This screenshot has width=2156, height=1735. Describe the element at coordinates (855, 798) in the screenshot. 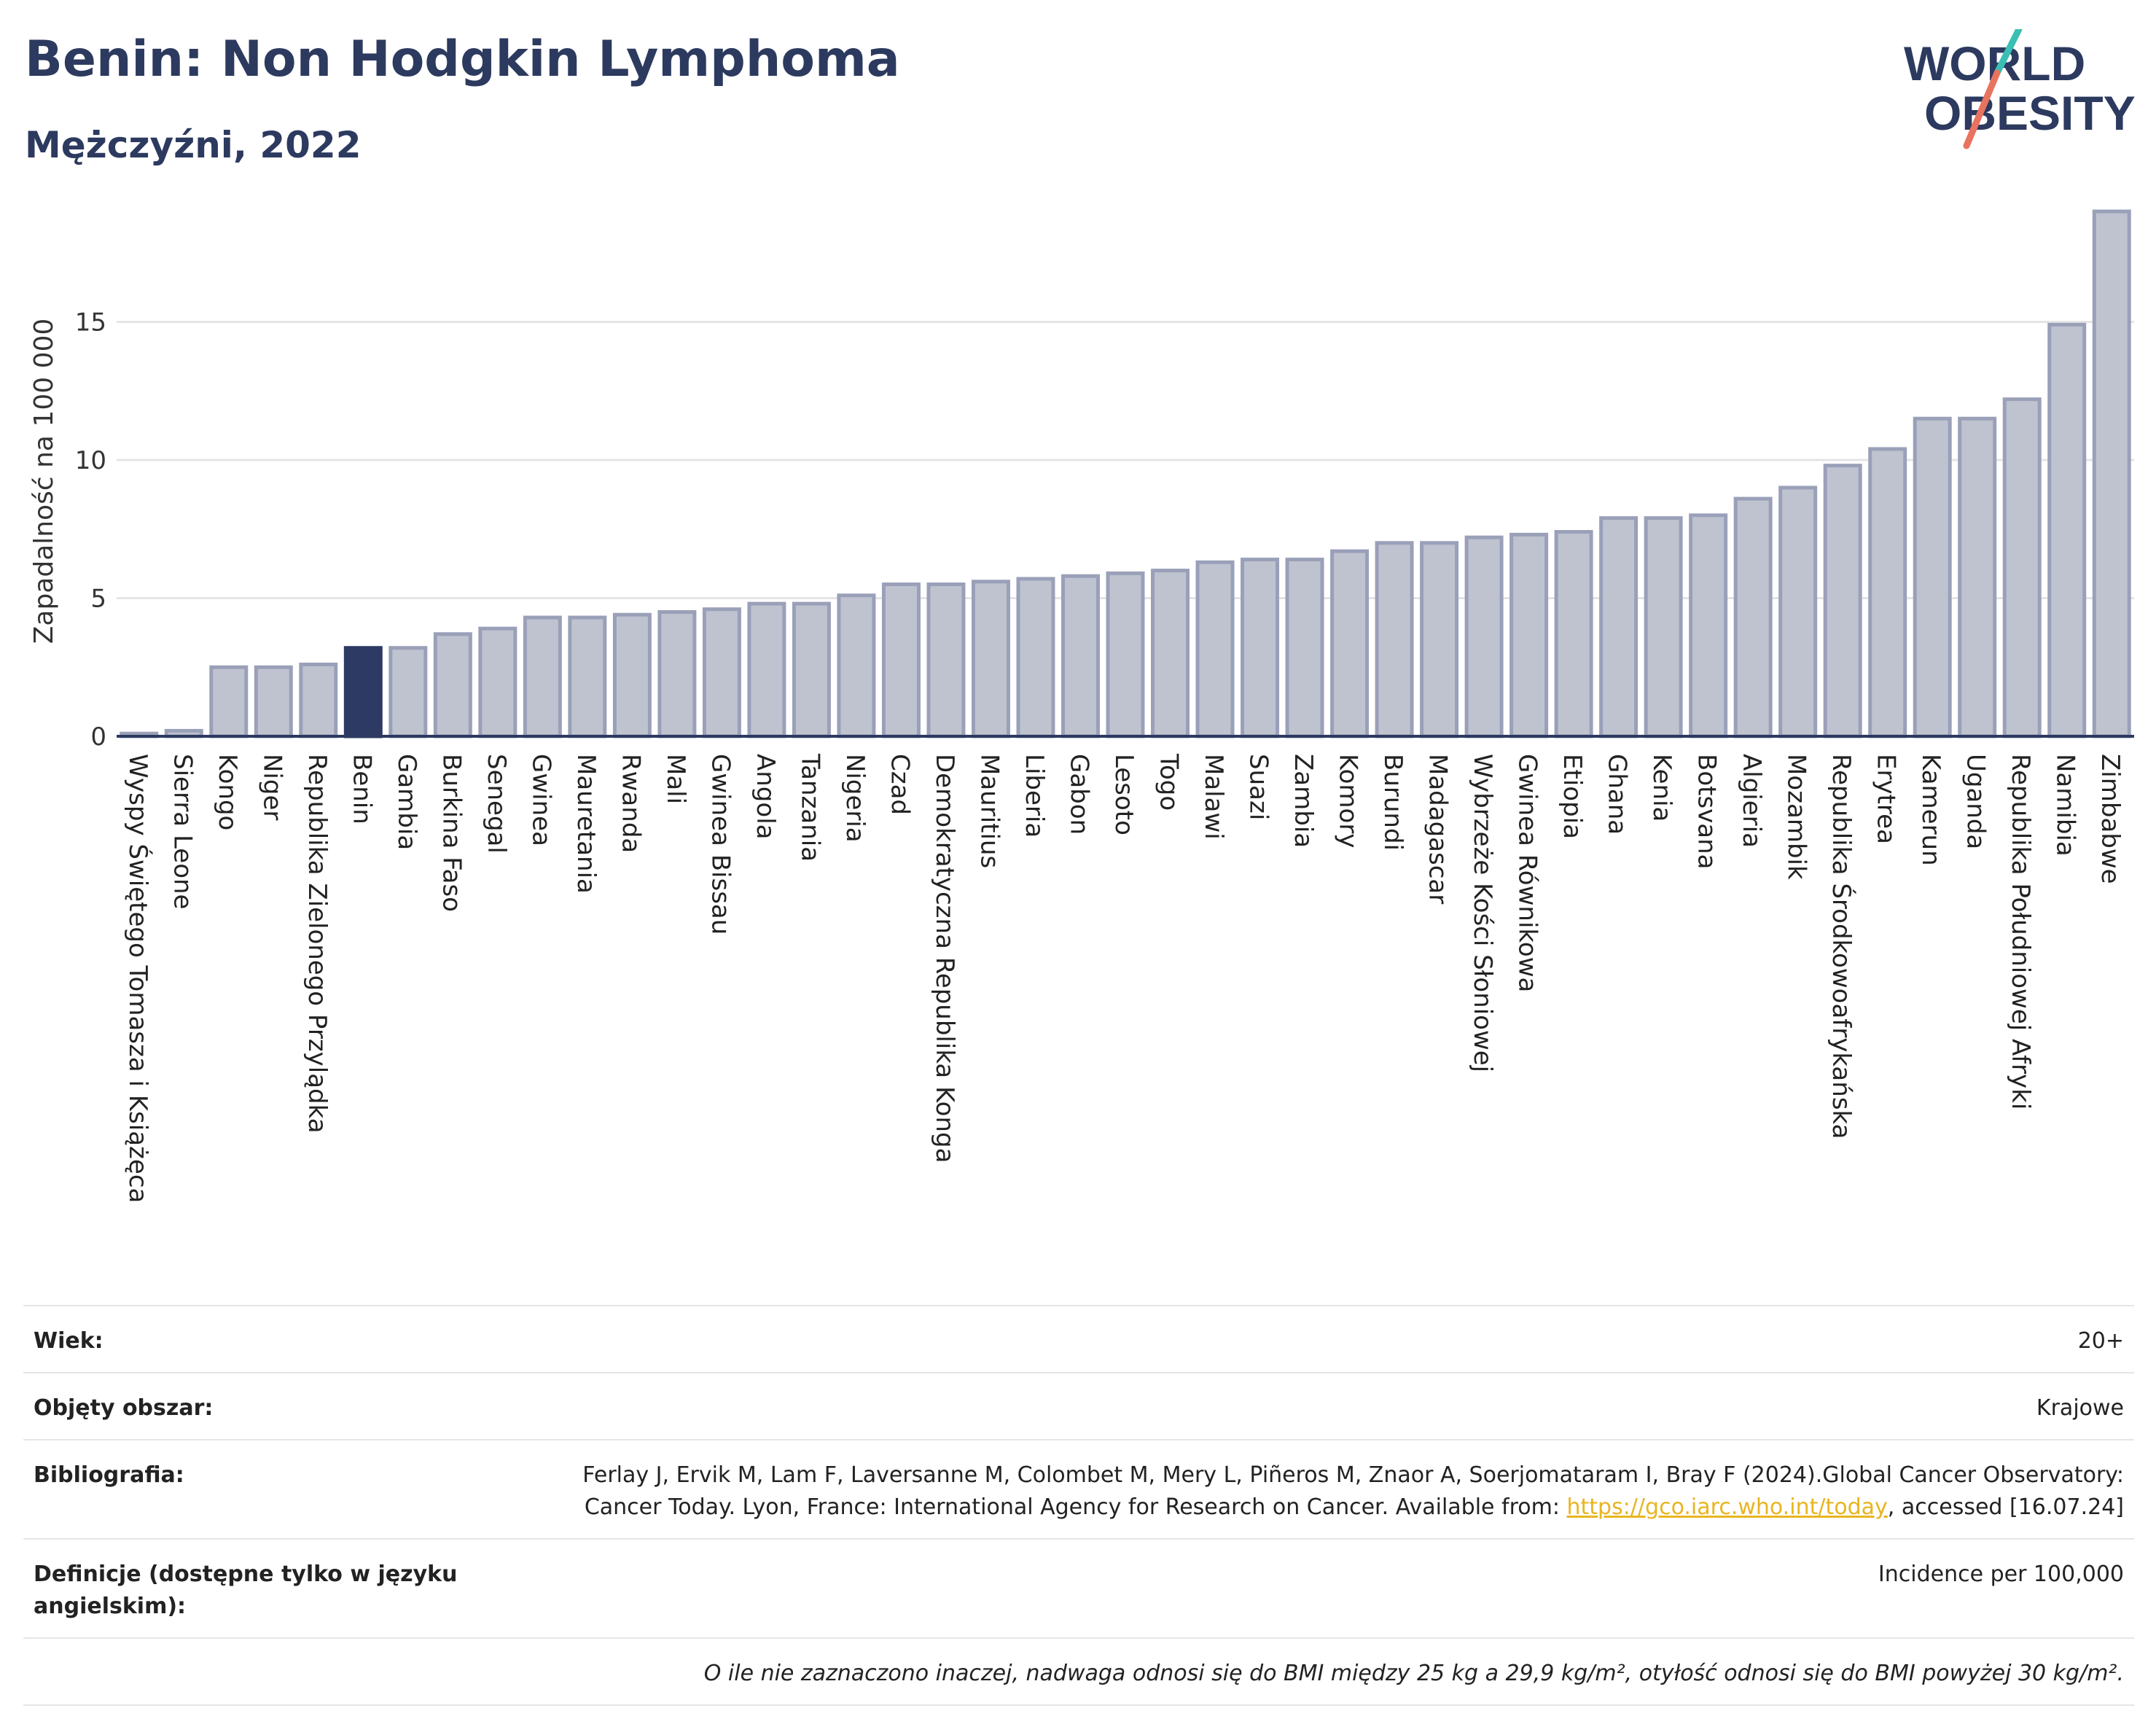

I see `x-tick-label: Nigeria` at that location.